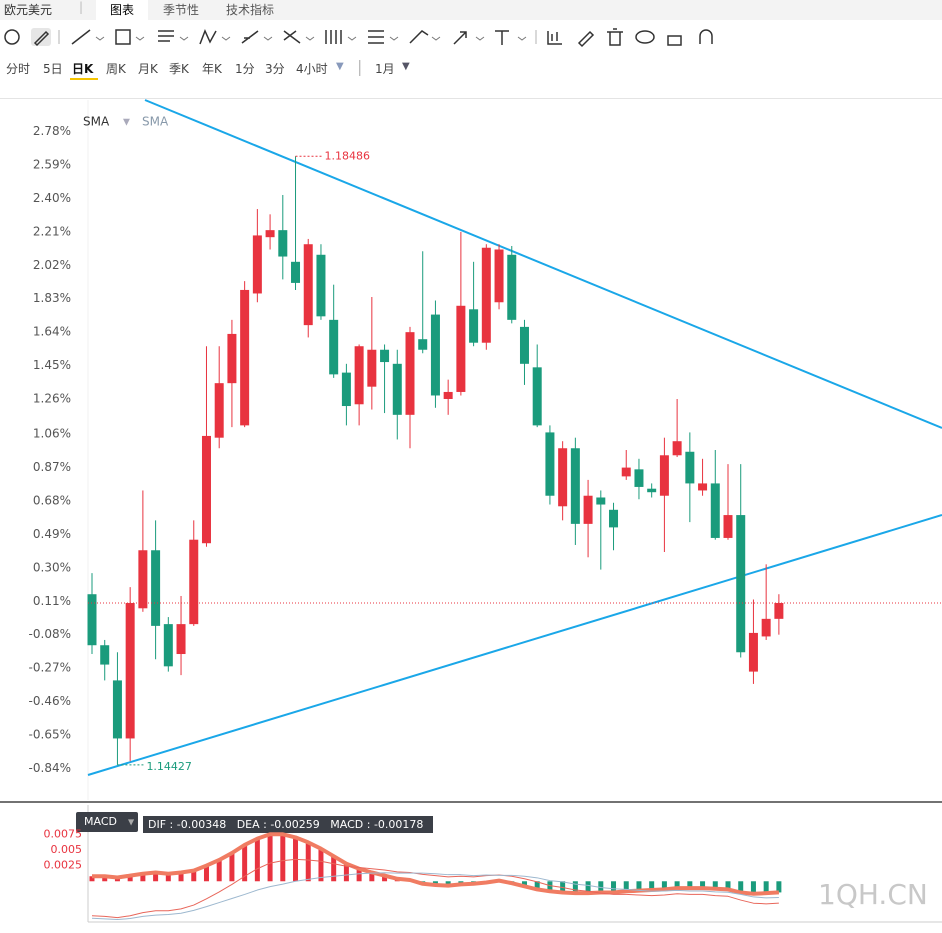 This screenshot has height=933, width=942. Describe the element at coordinates (148, 69) in the screenshot. I see `timeframe: 月K` at that location.